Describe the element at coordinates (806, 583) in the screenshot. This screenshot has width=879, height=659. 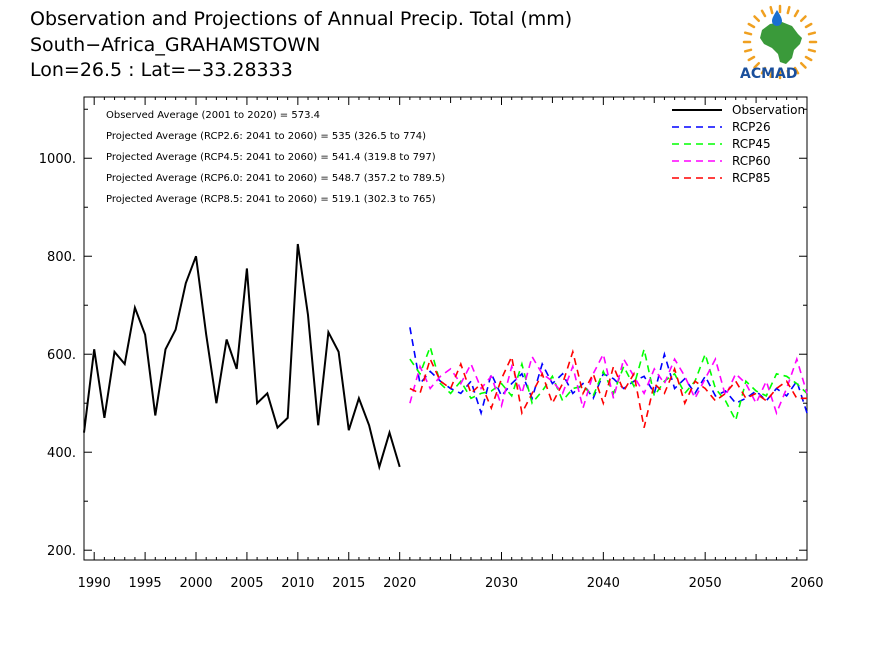
I see `x-tick-label: 2060` at that location.